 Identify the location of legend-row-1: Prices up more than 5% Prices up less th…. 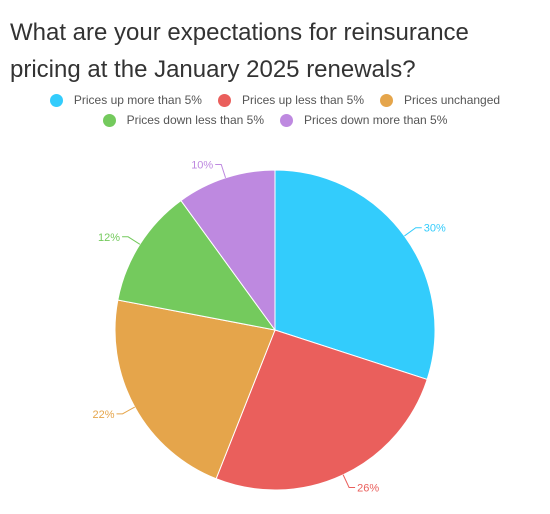
(275, 100).